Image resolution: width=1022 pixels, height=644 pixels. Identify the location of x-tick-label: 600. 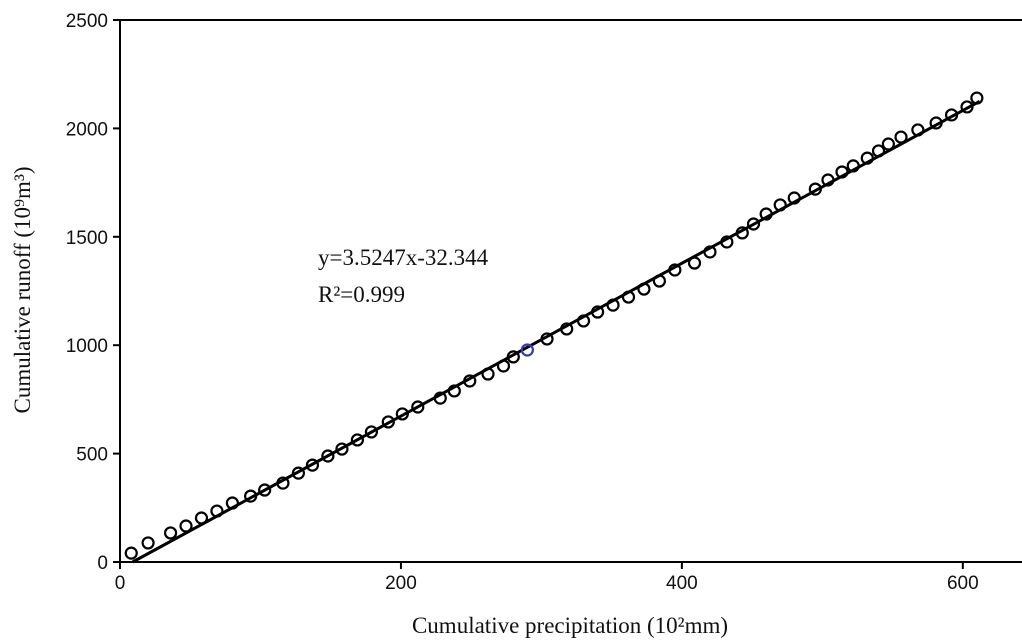
(963, 583).